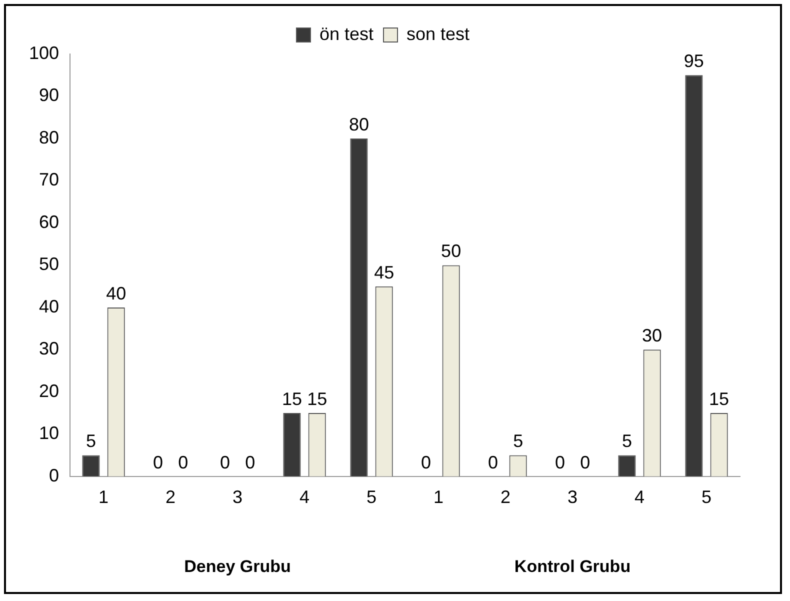  Describe the element at coordinates (49, 433) in the screenshot. I see `y-tick-label: 10` at that location.